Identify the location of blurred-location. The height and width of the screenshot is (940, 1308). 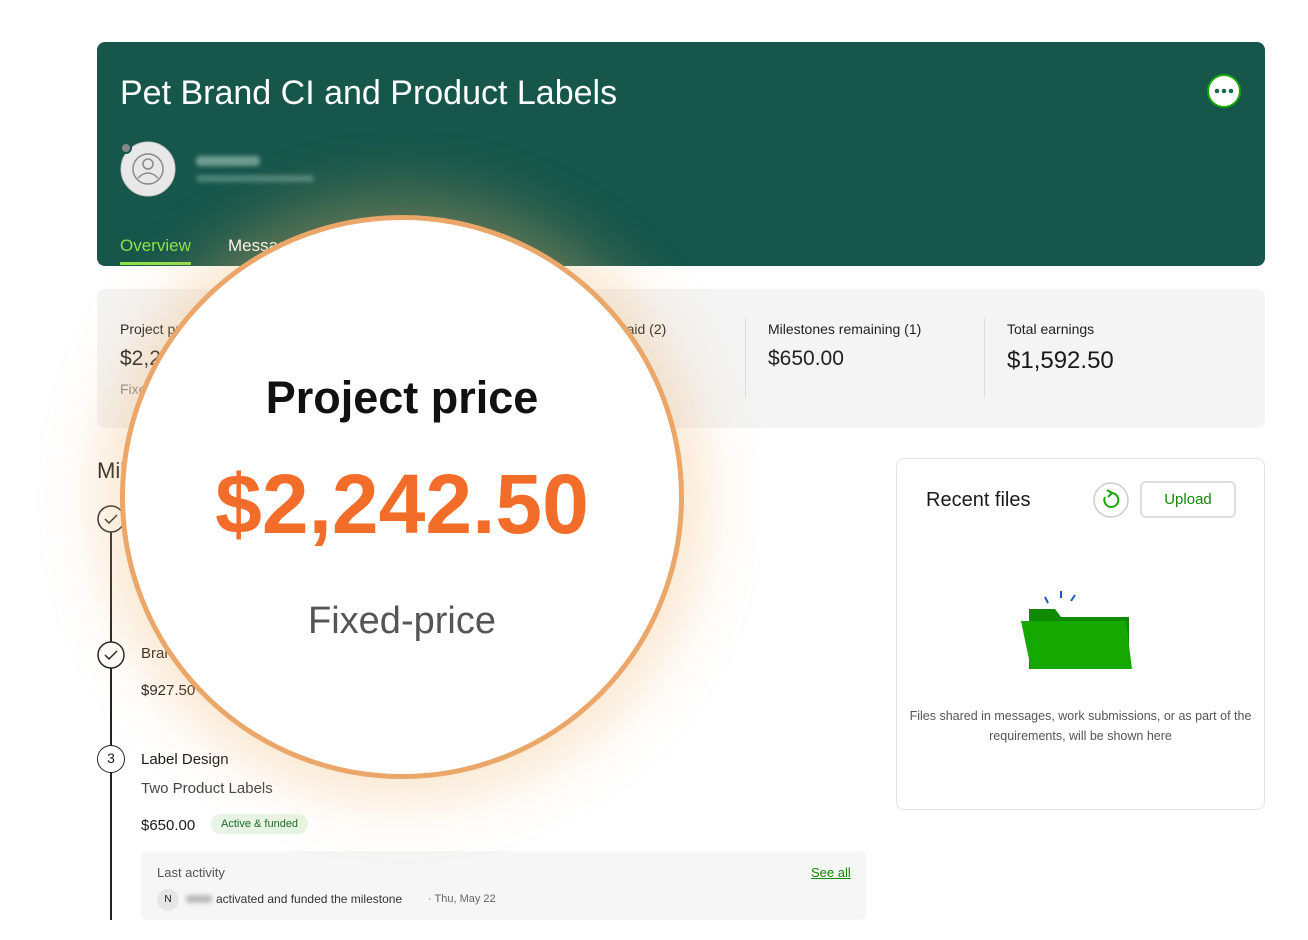
(255, 178).